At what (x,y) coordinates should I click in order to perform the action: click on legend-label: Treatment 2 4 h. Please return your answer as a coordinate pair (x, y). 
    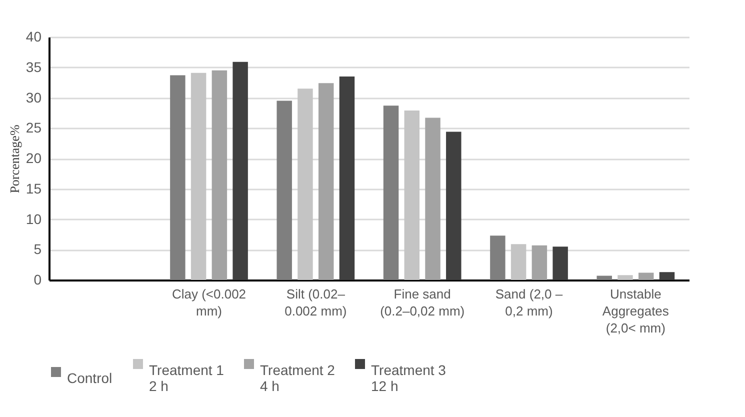
    Looking at the image, I should click on (298, 378).